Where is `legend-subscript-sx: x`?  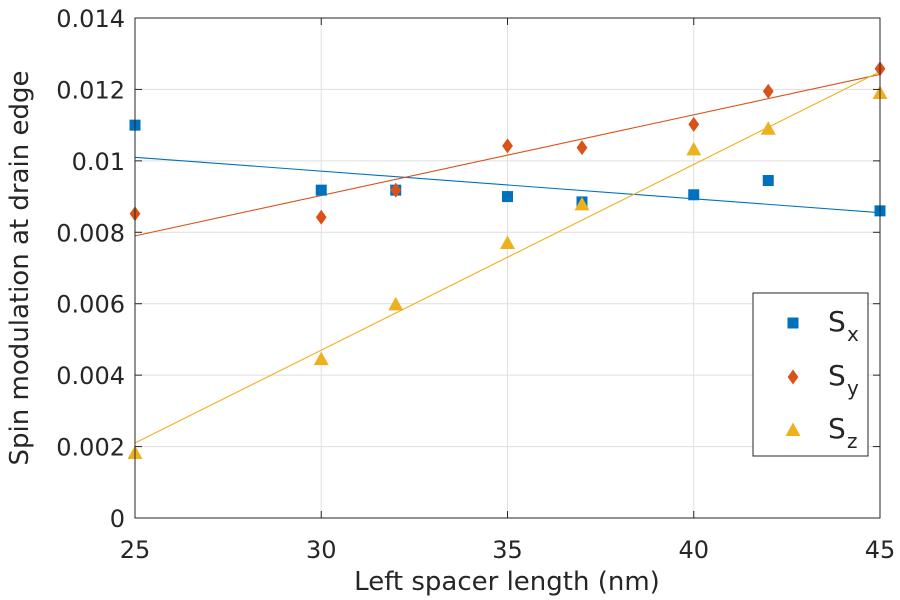 legend-subscript-sx: x is located at coordinates (853, 334).